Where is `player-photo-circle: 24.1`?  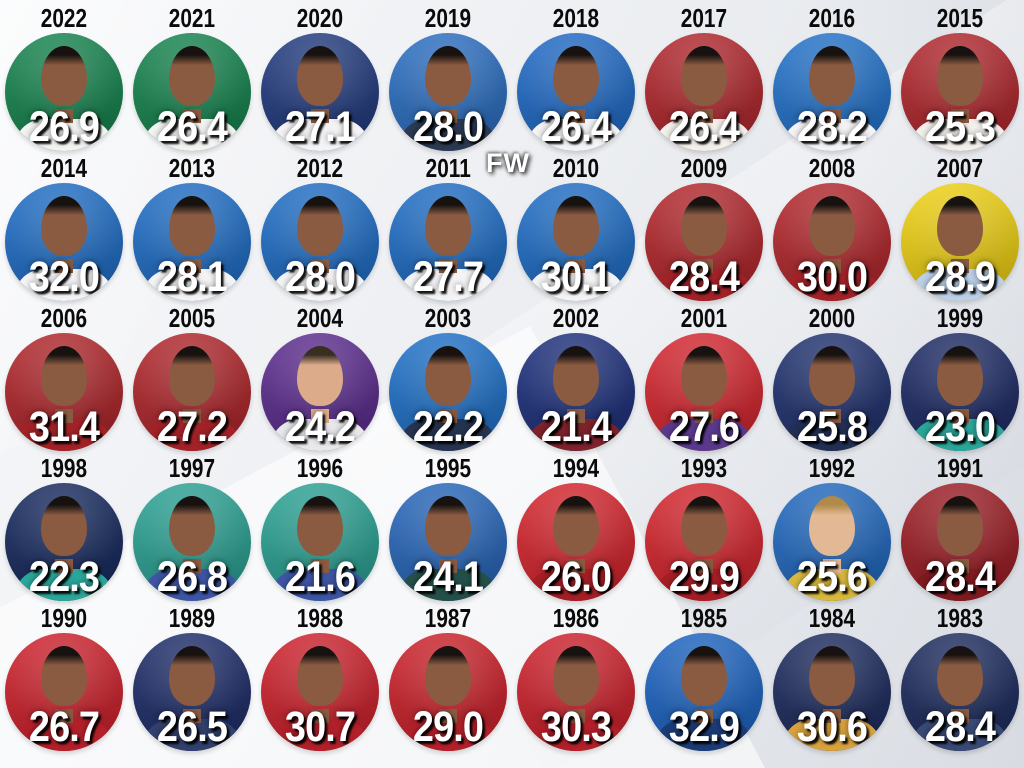
player-photo-circle: 24.1 is located at coordinates (448, 542).